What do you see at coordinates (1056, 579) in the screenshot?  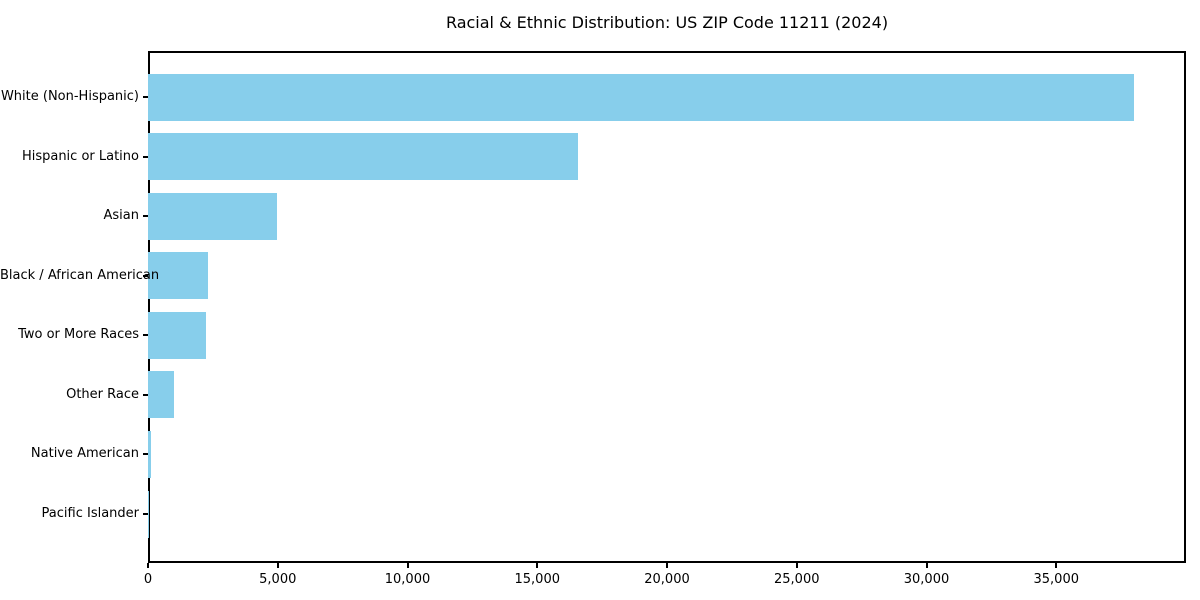 I see `x-tick-label: 35,000` at bounding box center [1056, 579].